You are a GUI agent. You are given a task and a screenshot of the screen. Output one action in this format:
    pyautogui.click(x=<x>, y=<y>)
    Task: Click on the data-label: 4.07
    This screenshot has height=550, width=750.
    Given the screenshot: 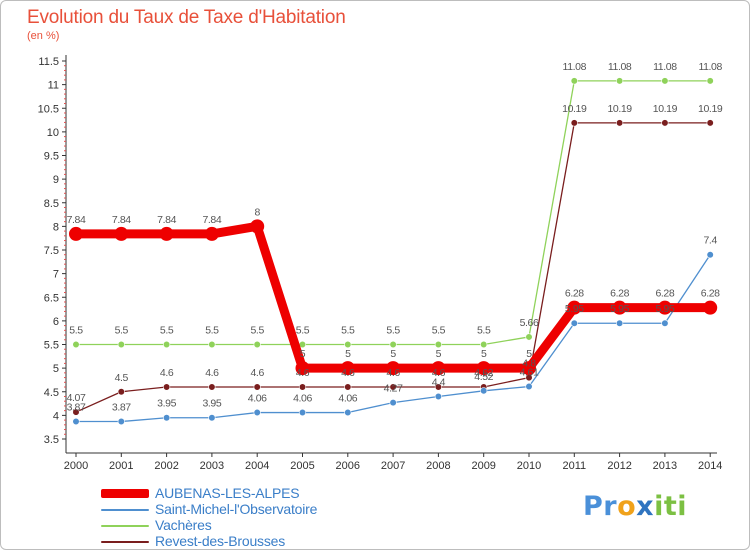 What is the action you would take?
    pyautogui.click(x=76, y=398)
    